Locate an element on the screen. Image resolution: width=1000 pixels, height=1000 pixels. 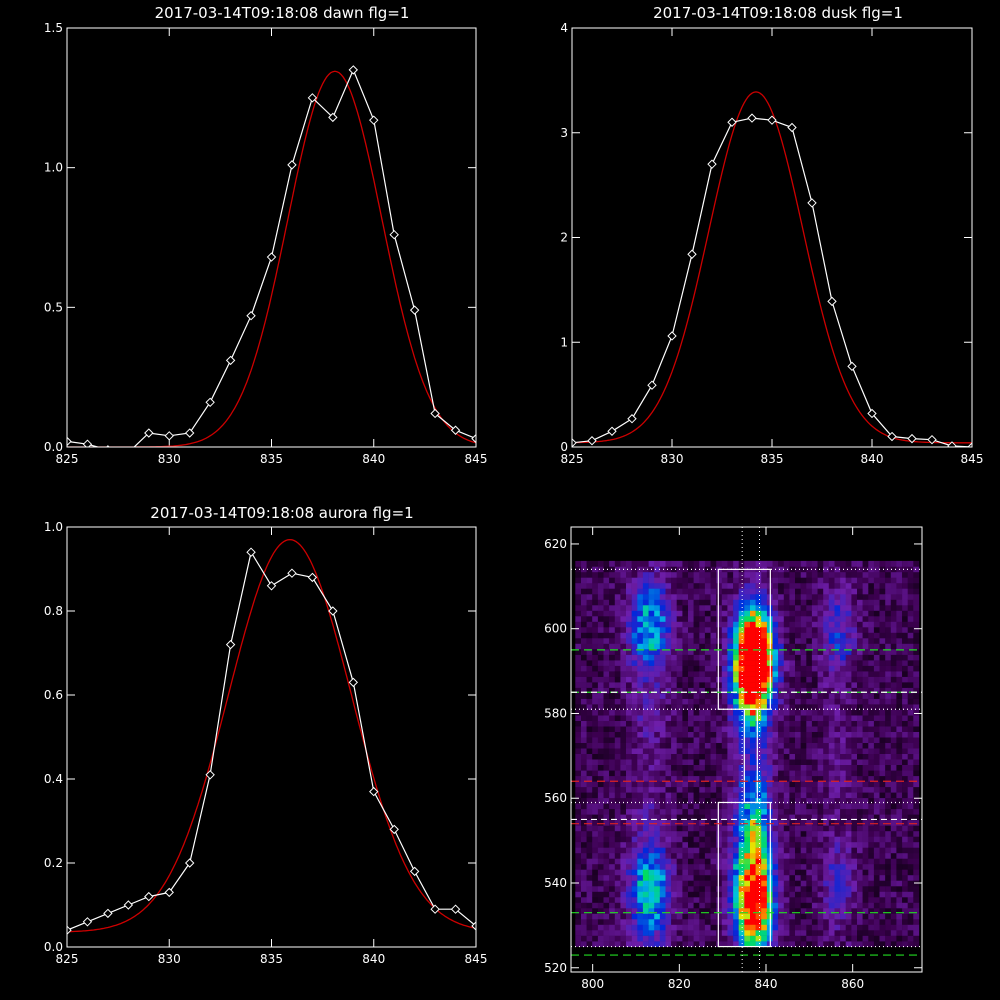
aurora-ytick-label: 1.0 is located at coordinates (53, 527).